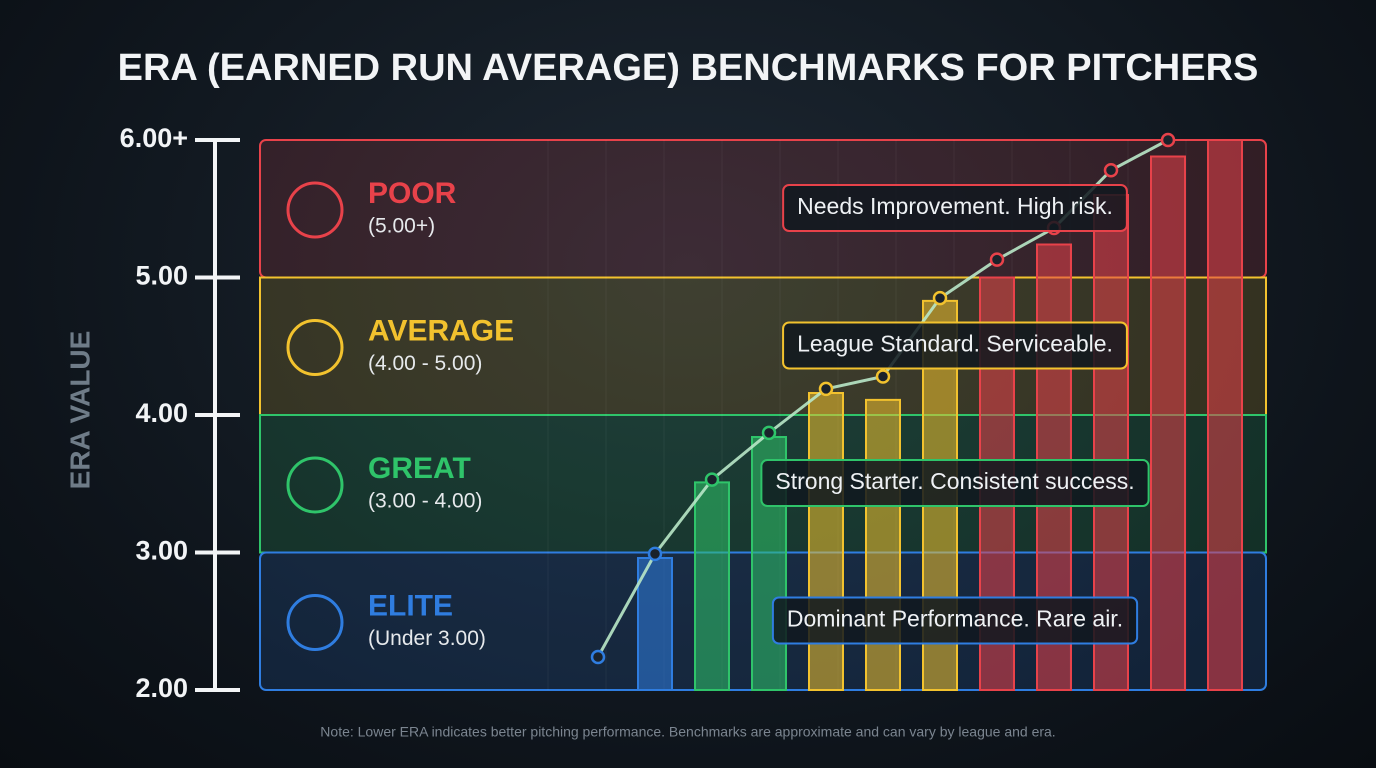 This screenshot has height=768, width=1376. I want to click on y-tick-label: 2.00, so click(161, 688).